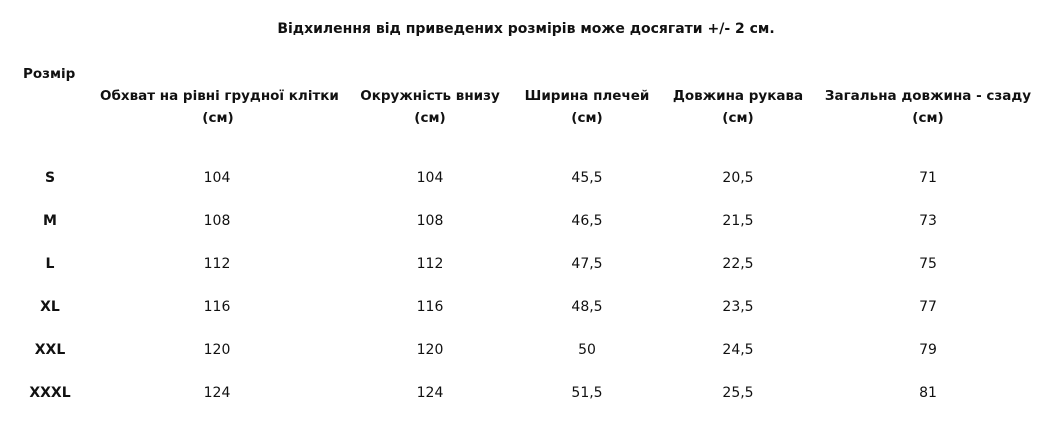 The height and width of the screenshot is (443, 1046). Describe the element at coordinates (928, 96) in the screenshot. I see `column-header-label: Загальна довжина - сзаду` at that location.